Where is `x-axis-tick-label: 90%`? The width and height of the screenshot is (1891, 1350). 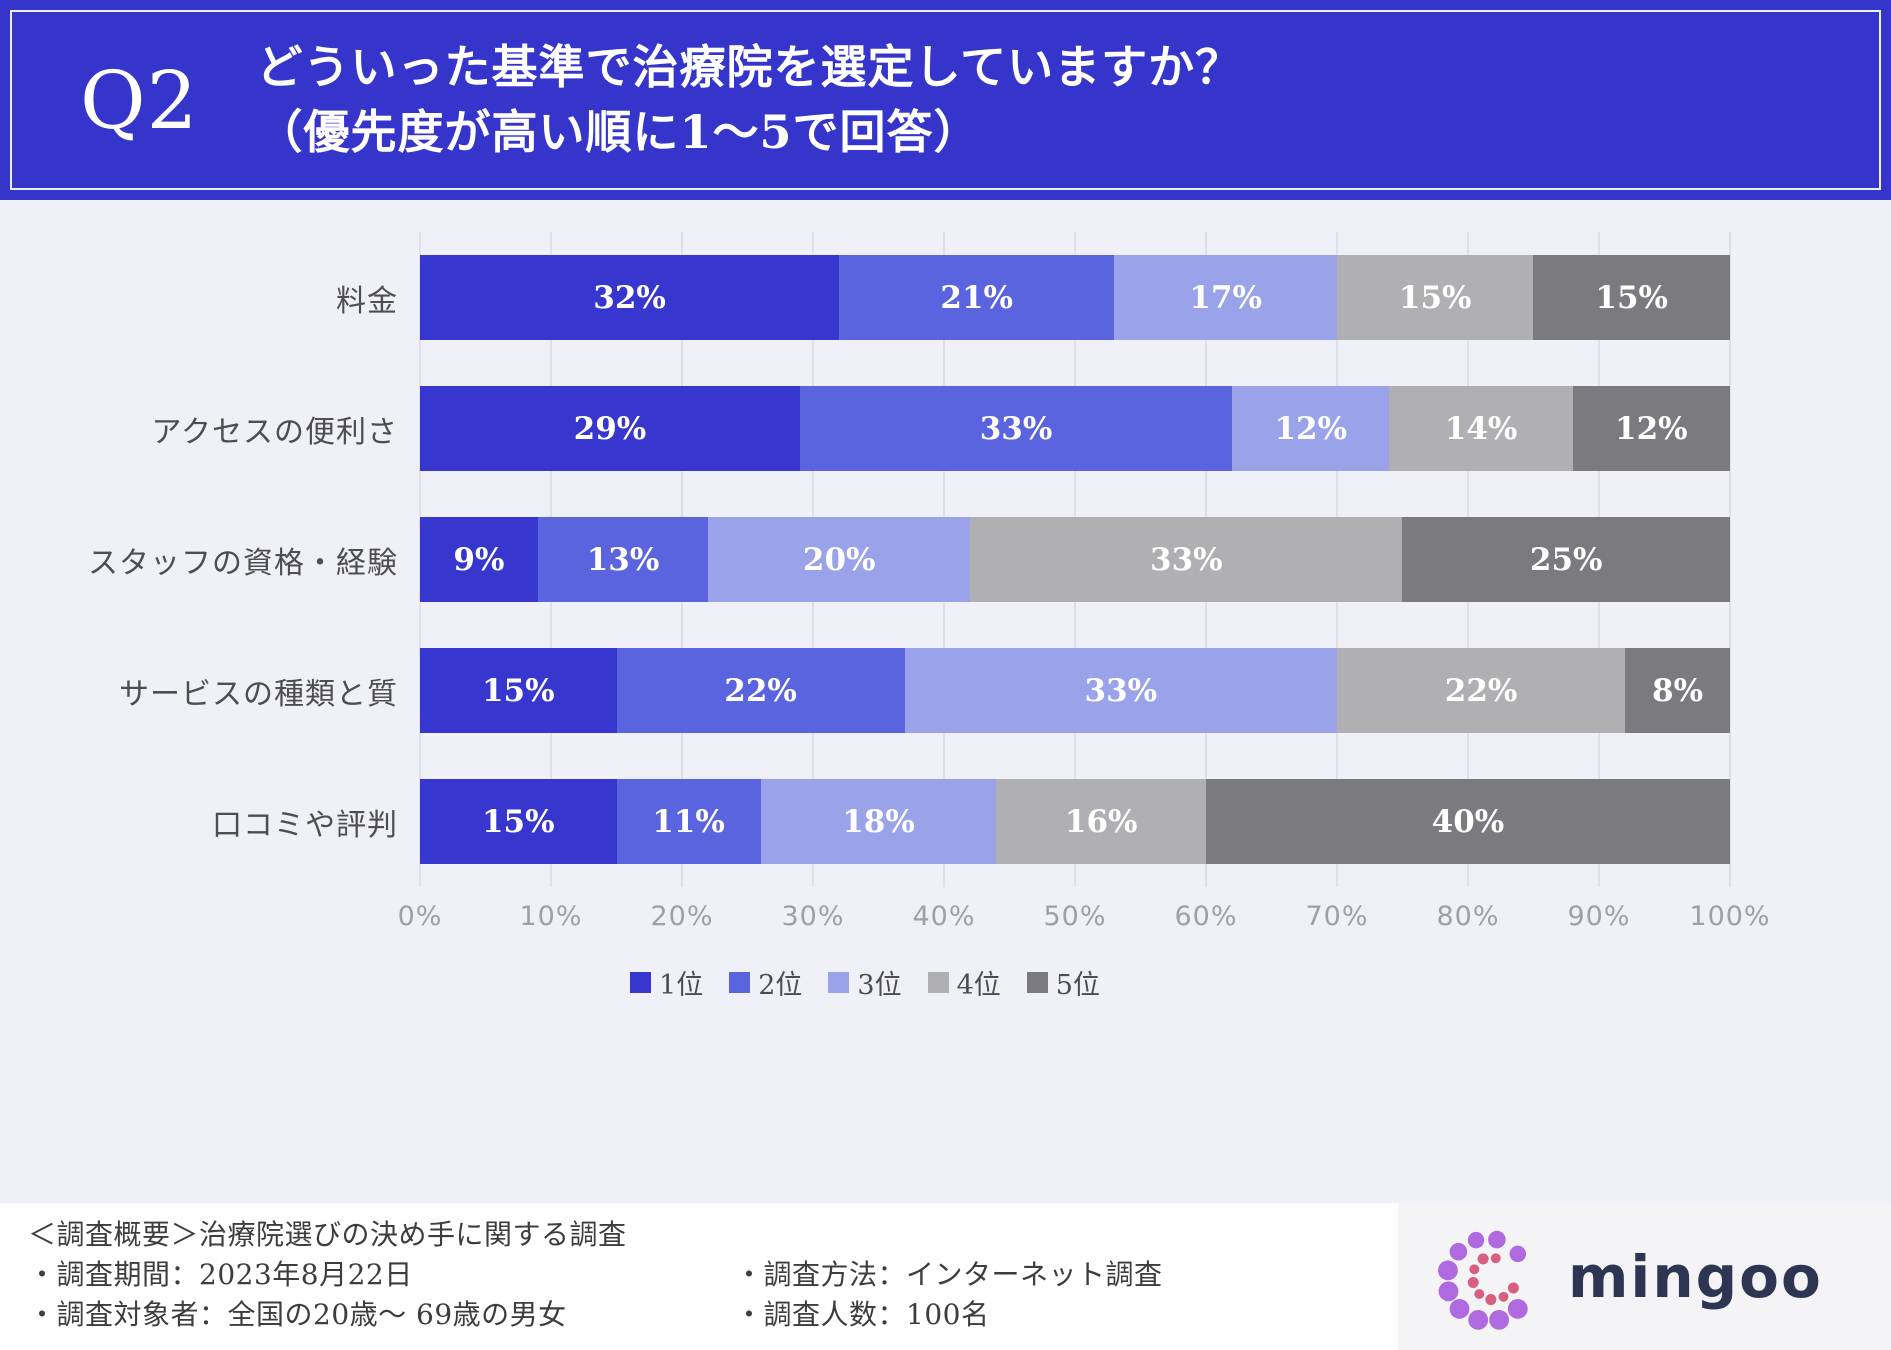 x-axis-tick-label: 90% is located at coordinates (1599, 916).